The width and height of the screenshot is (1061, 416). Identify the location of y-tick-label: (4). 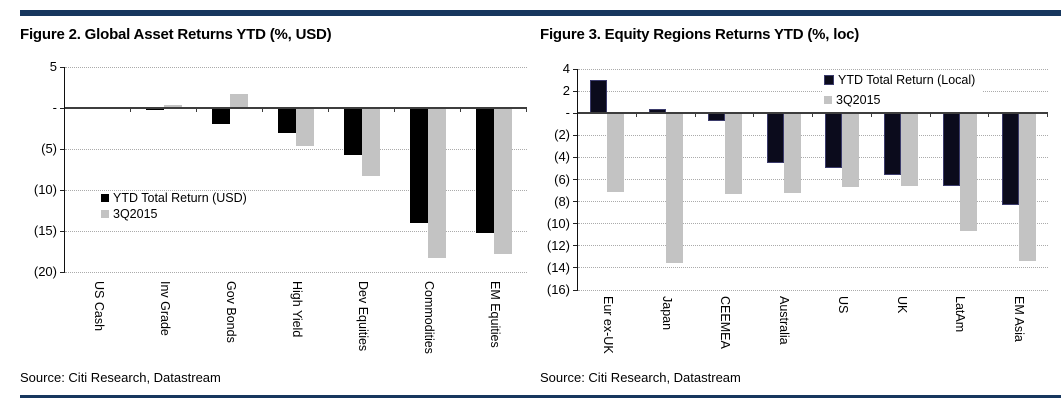
(562, 157).